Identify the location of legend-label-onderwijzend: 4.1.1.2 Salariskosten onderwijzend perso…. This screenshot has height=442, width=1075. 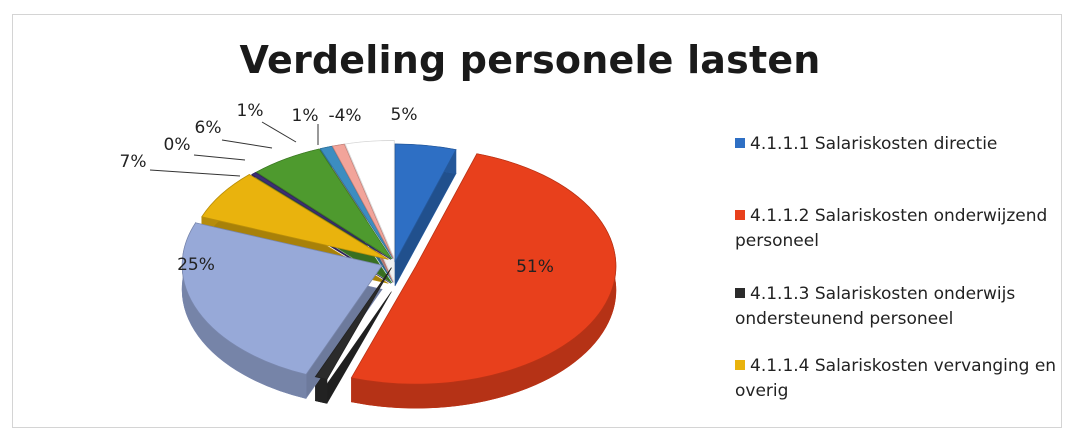
(891, 228).